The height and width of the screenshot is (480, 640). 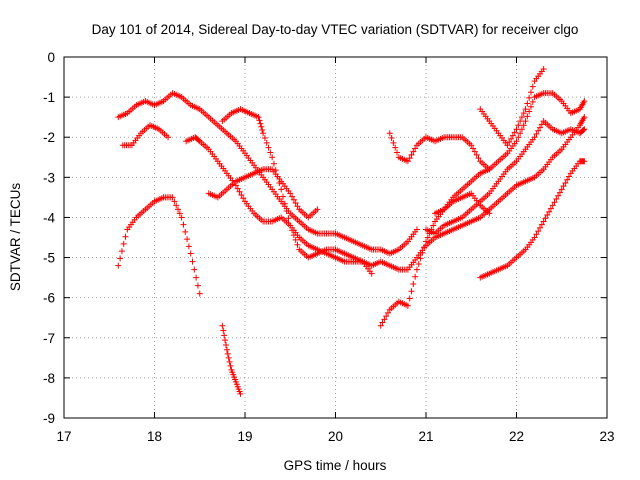 What do you see at coordinates (63, 436) in the screenshot?
I see `x-tick-label: 17` at bounding box center [63, 436].